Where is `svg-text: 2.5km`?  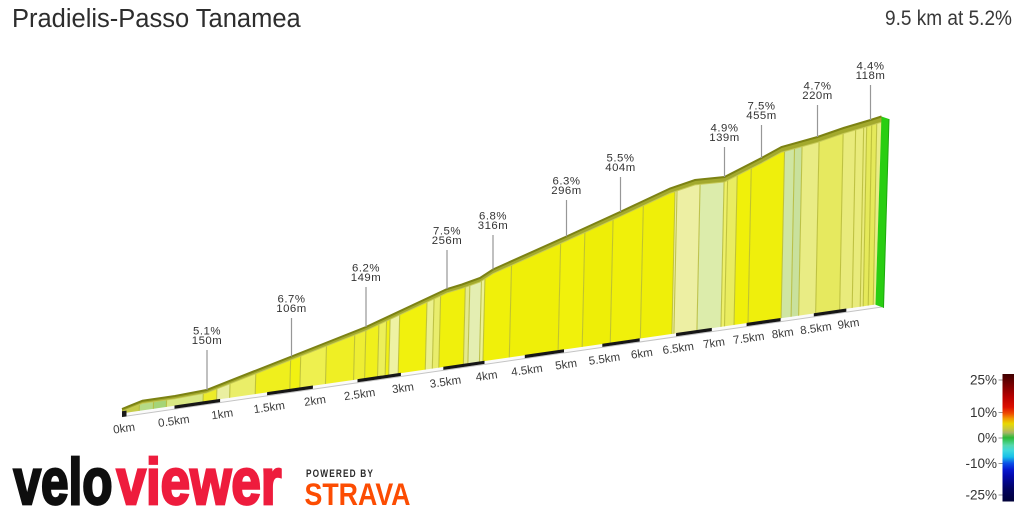 svg-text: 2.5km is located at coordinates (359, 394).